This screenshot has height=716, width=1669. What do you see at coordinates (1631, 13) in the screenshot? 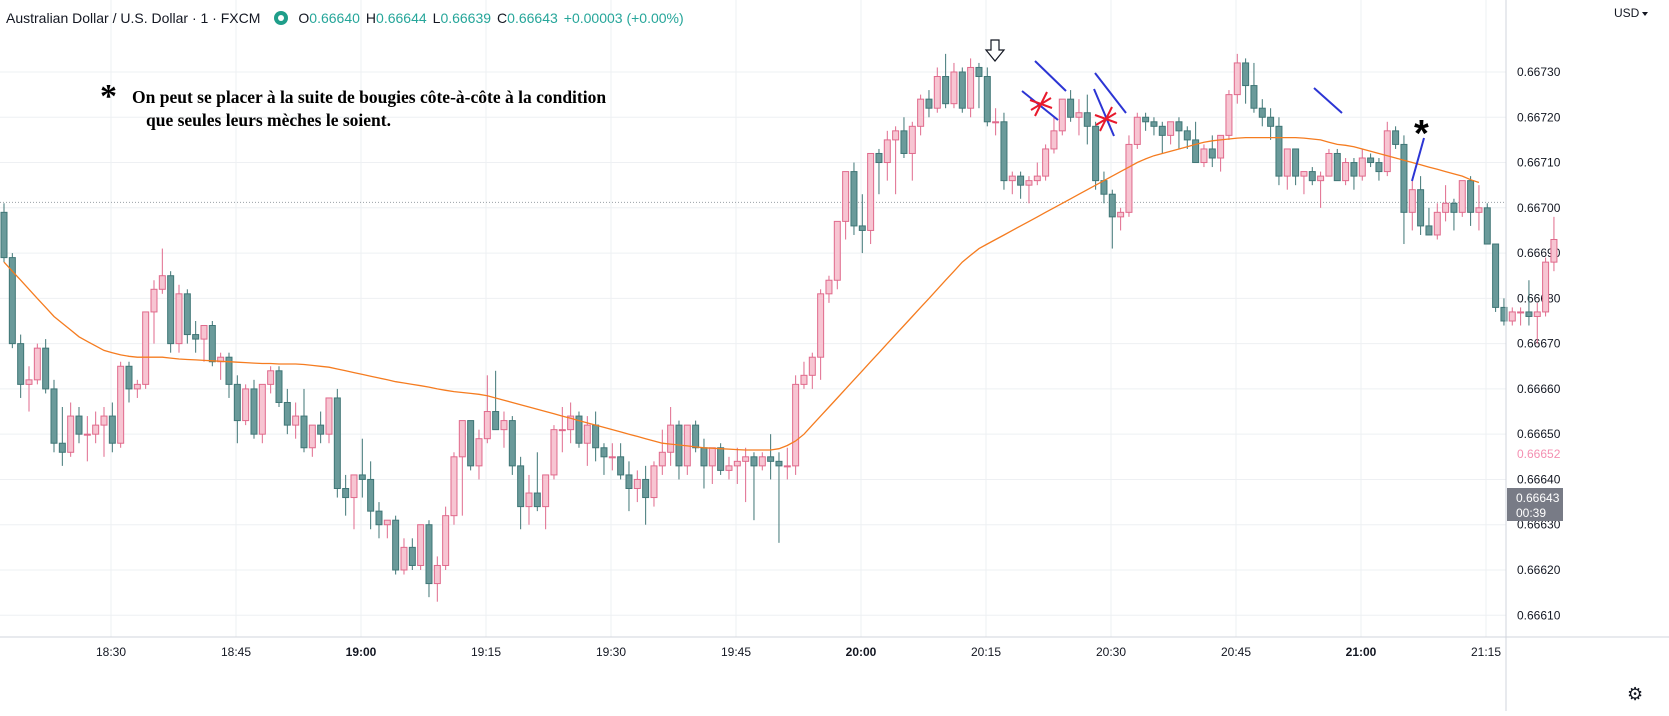
I see `currency-selector: USD` at bounding box center [1631, 13].